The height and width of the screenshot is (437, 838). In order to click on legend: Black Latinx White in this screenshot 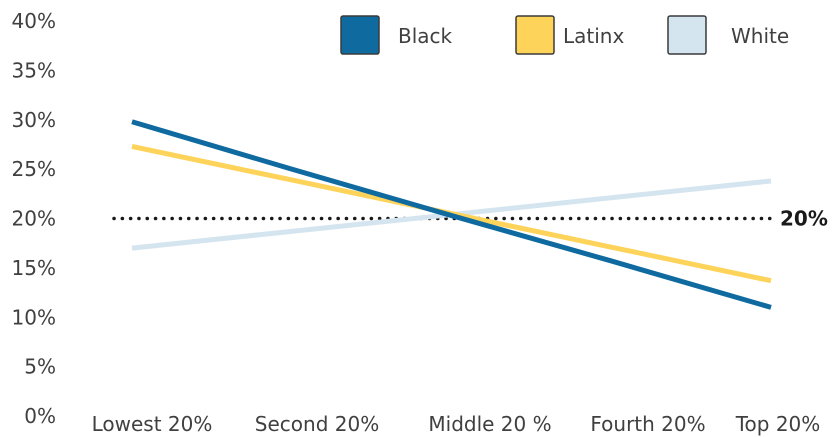, I will do `click(564, 35)`.